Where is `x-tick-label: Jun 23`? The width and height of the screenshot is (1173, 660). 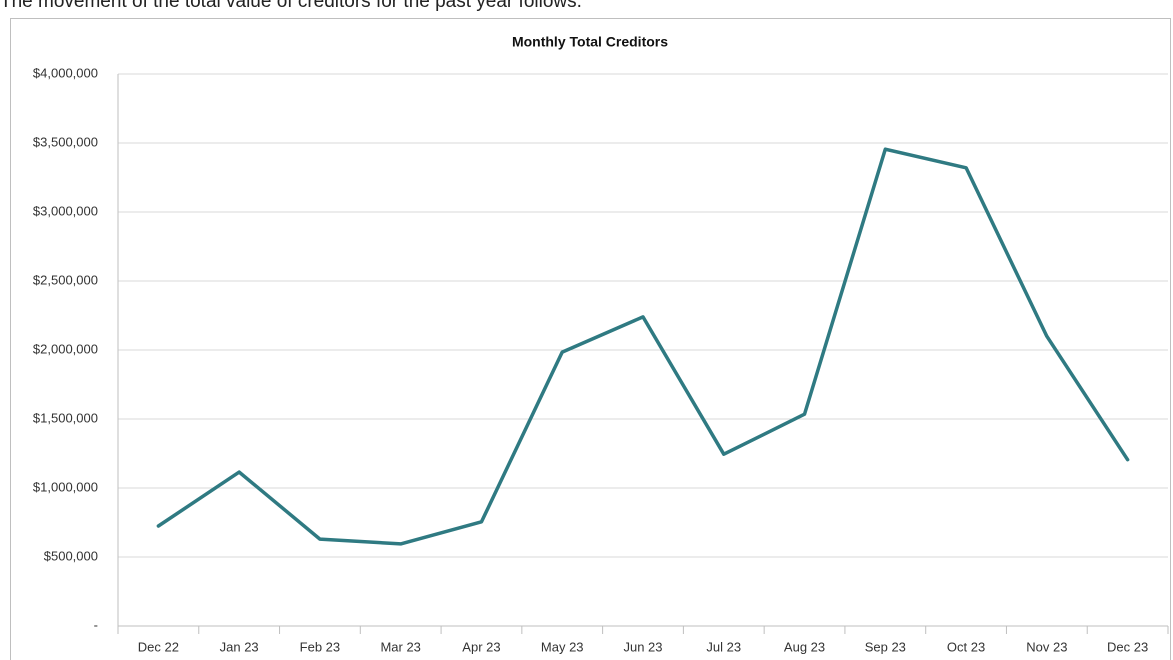
x-tick-label: Jun 23 is located at coordinates (642, 646).